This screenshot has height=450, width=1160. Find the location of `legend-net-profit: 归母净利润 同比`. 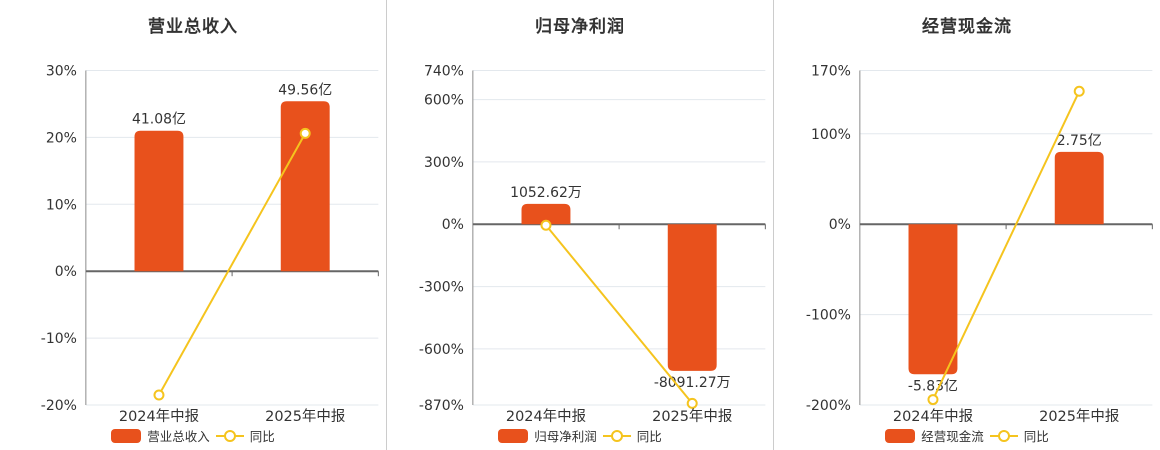

legend-net-profit: 归母净利润 同比 is located at coordinates (580, 435).